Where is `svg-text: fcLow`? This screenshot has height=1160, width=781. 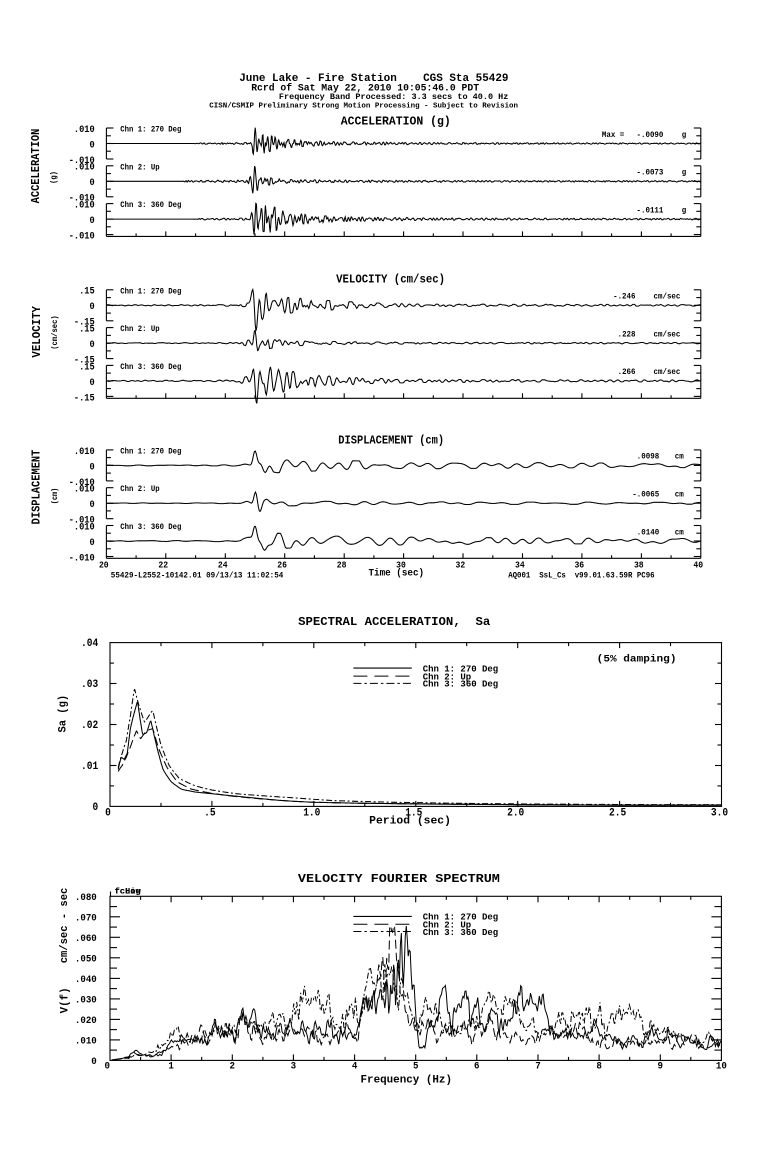 svg-text: fcLow is located at coordinates (128, 893).